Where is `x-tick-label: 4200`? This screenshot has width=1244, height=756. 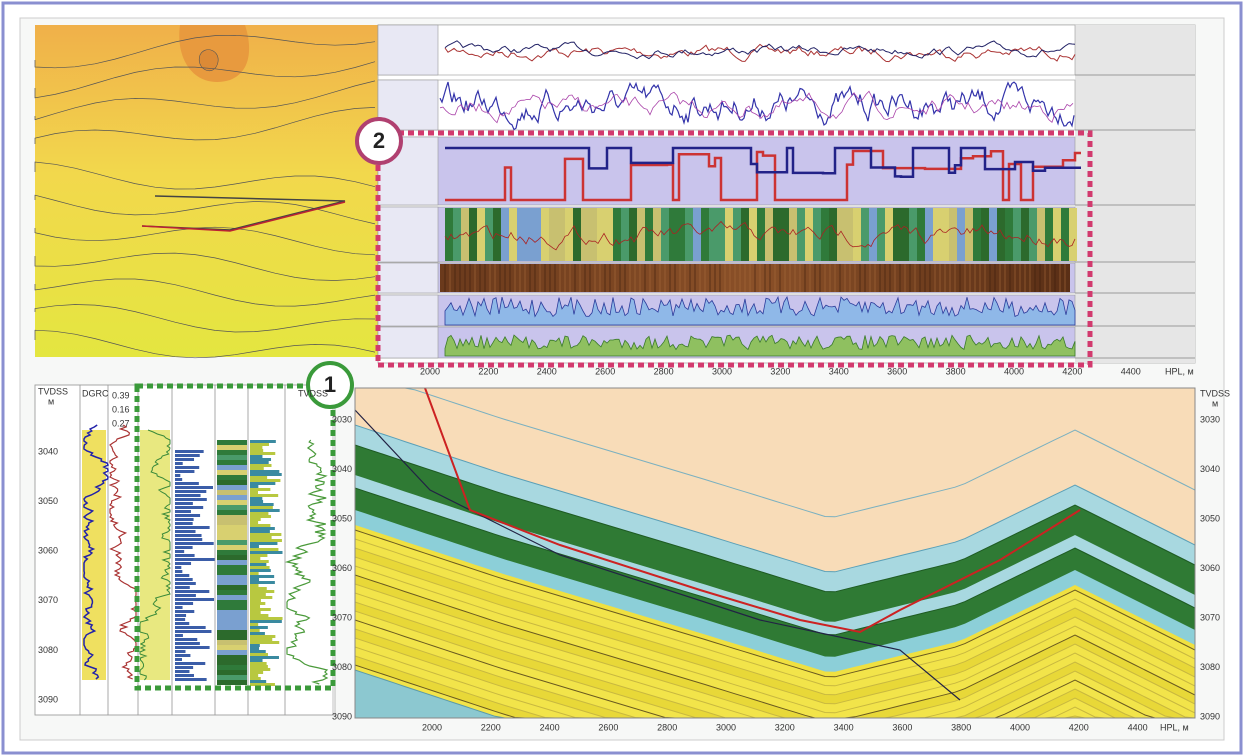 x-tick-label: 4200 is located at coordinates (1079, 727).